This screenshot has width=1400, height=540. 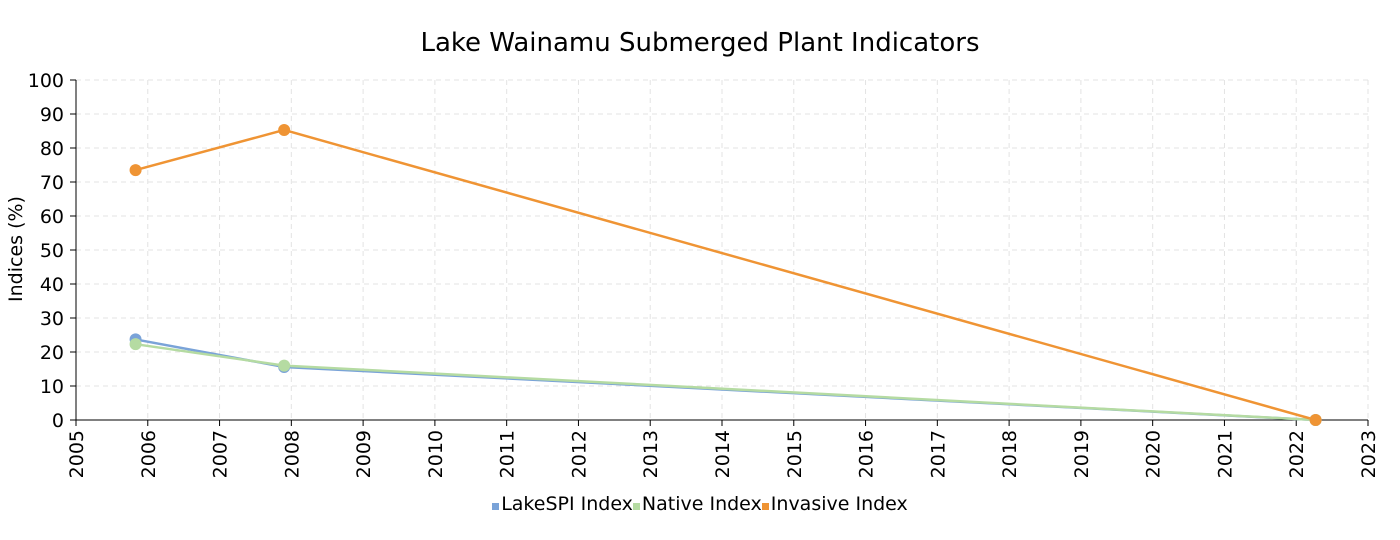 I want to click on legend-item: LakeSPI Index, so click(x=562, y=504).